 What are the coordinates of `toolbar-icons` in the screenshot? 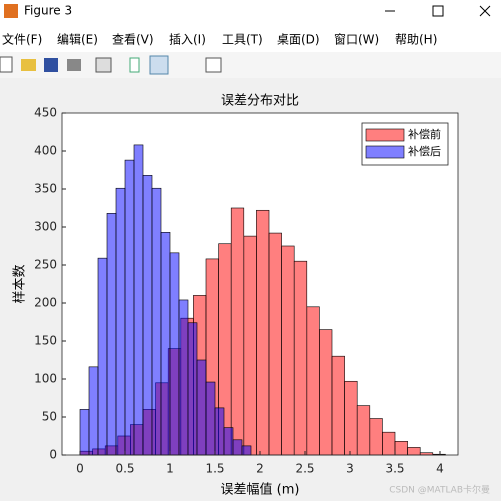 It's located at (111, 65).